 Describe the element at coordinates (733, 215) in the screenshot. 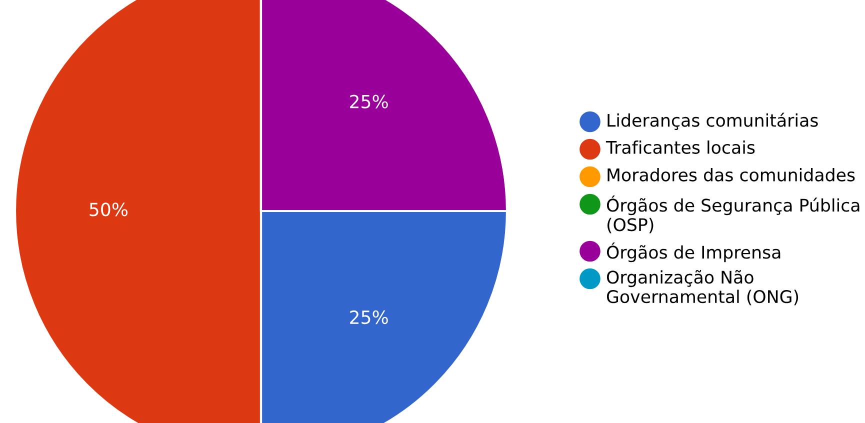

I see `legend-label: Órgãos de Segurança Pública (OSP)` at that location.